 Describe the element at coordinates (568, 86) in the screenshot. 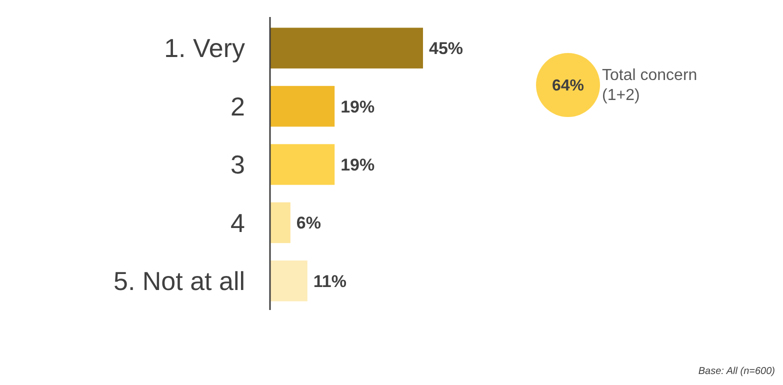

I see `text: 64%` at that location.